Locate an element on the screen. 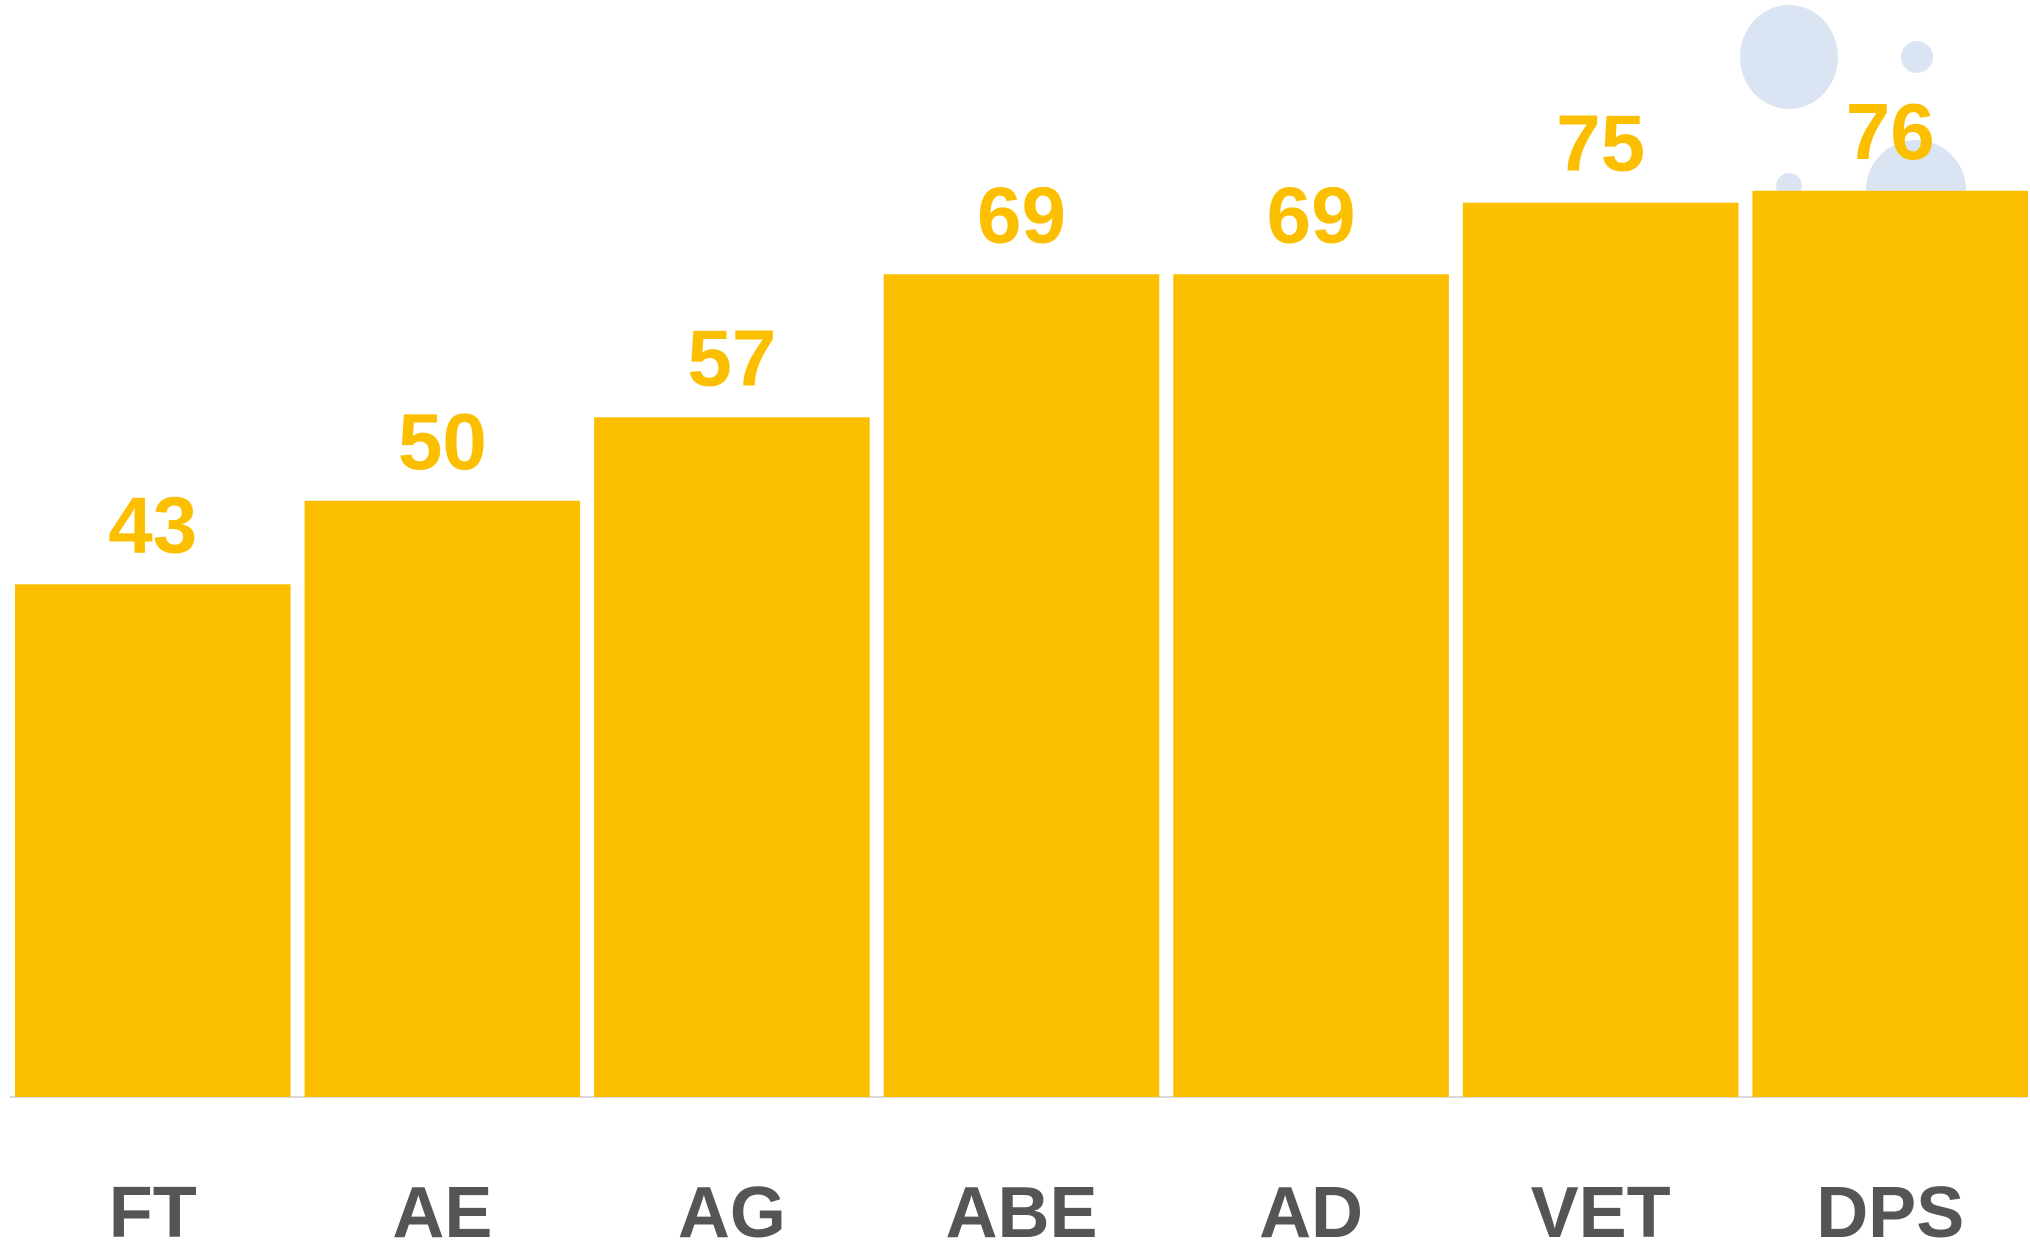  x-tick-label: AG is located at coordinates (732, 1210).